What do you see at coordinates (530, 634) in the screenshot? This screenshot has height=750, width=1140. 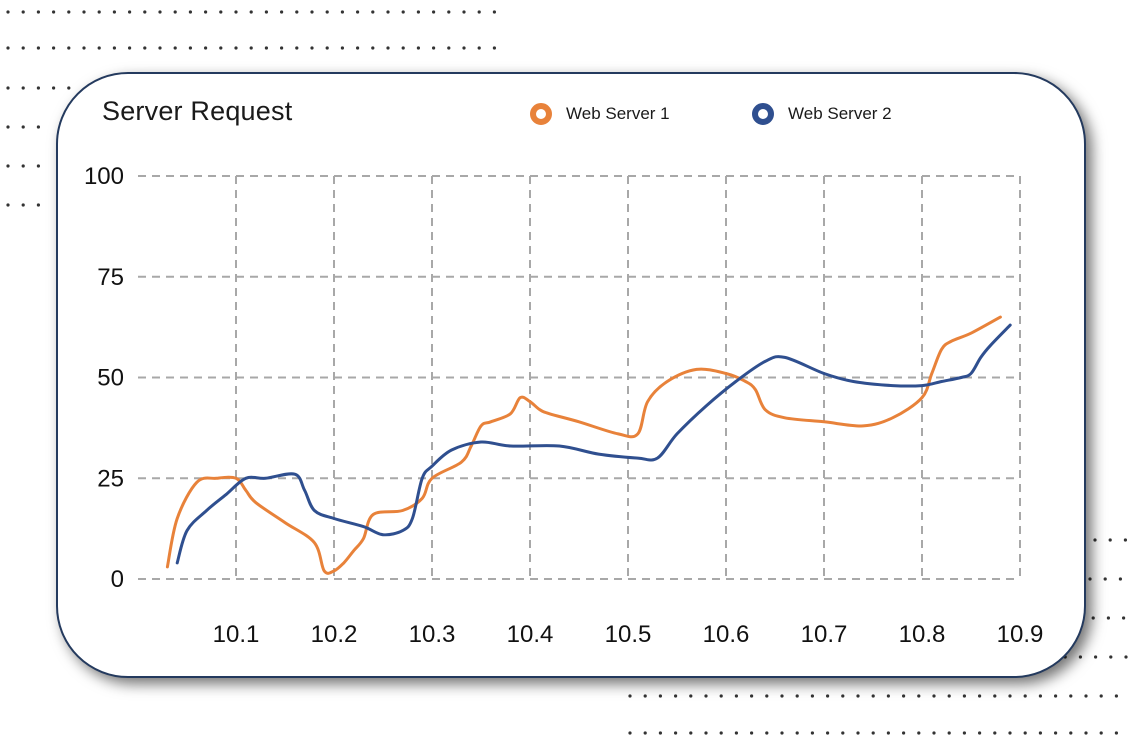 I see `x-tick-label: 10.4` at bounding box center [530, 634].